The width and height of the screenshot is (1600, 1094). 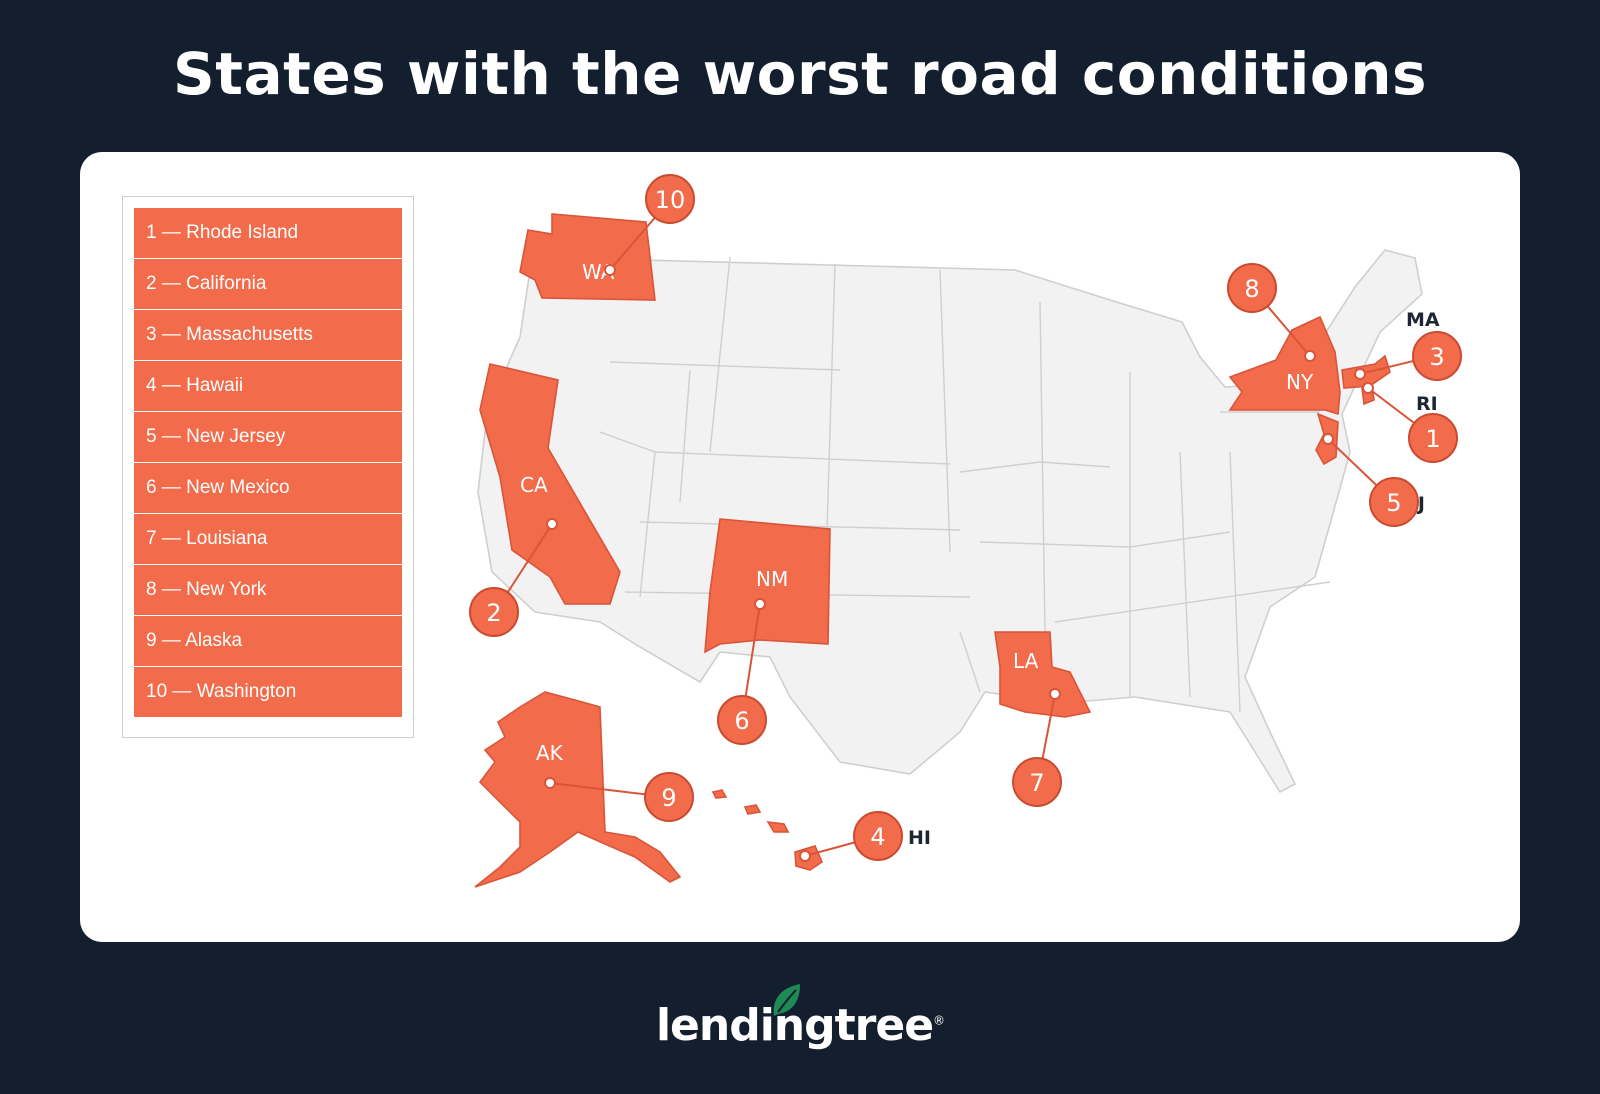 I want to click on rank-badge-ma: 3, so click(x=1437, y=356).